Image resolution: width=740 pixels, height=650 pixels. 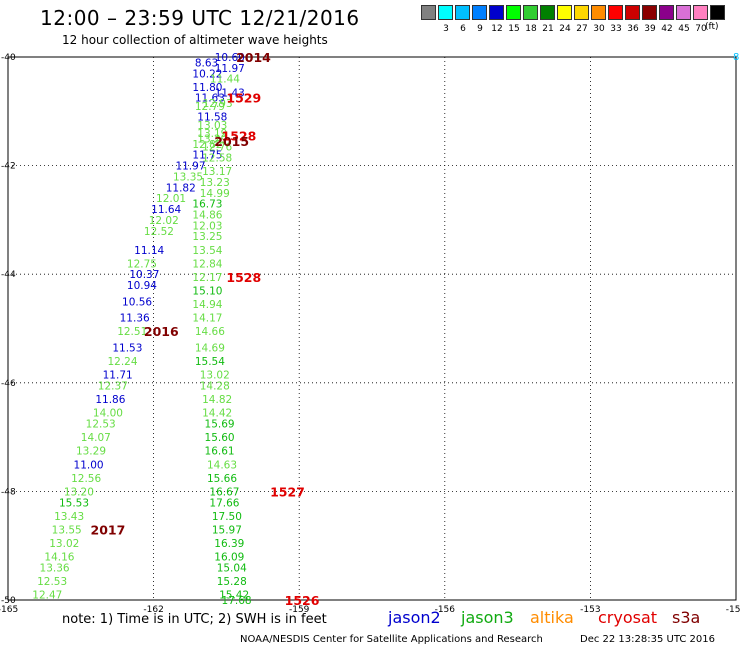 I want to click on legend-label: 15, so click(x=514, y=29).